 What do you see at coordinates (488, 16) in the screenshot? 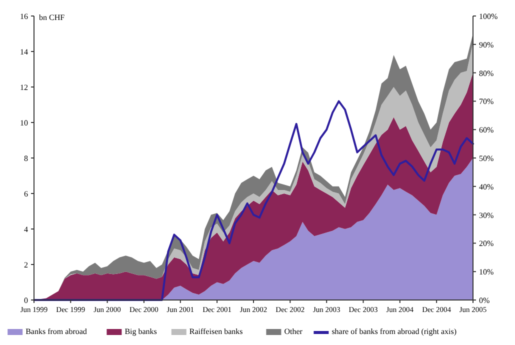
I see `y2-tick-label: 100%` at bounding box center [488, 16].